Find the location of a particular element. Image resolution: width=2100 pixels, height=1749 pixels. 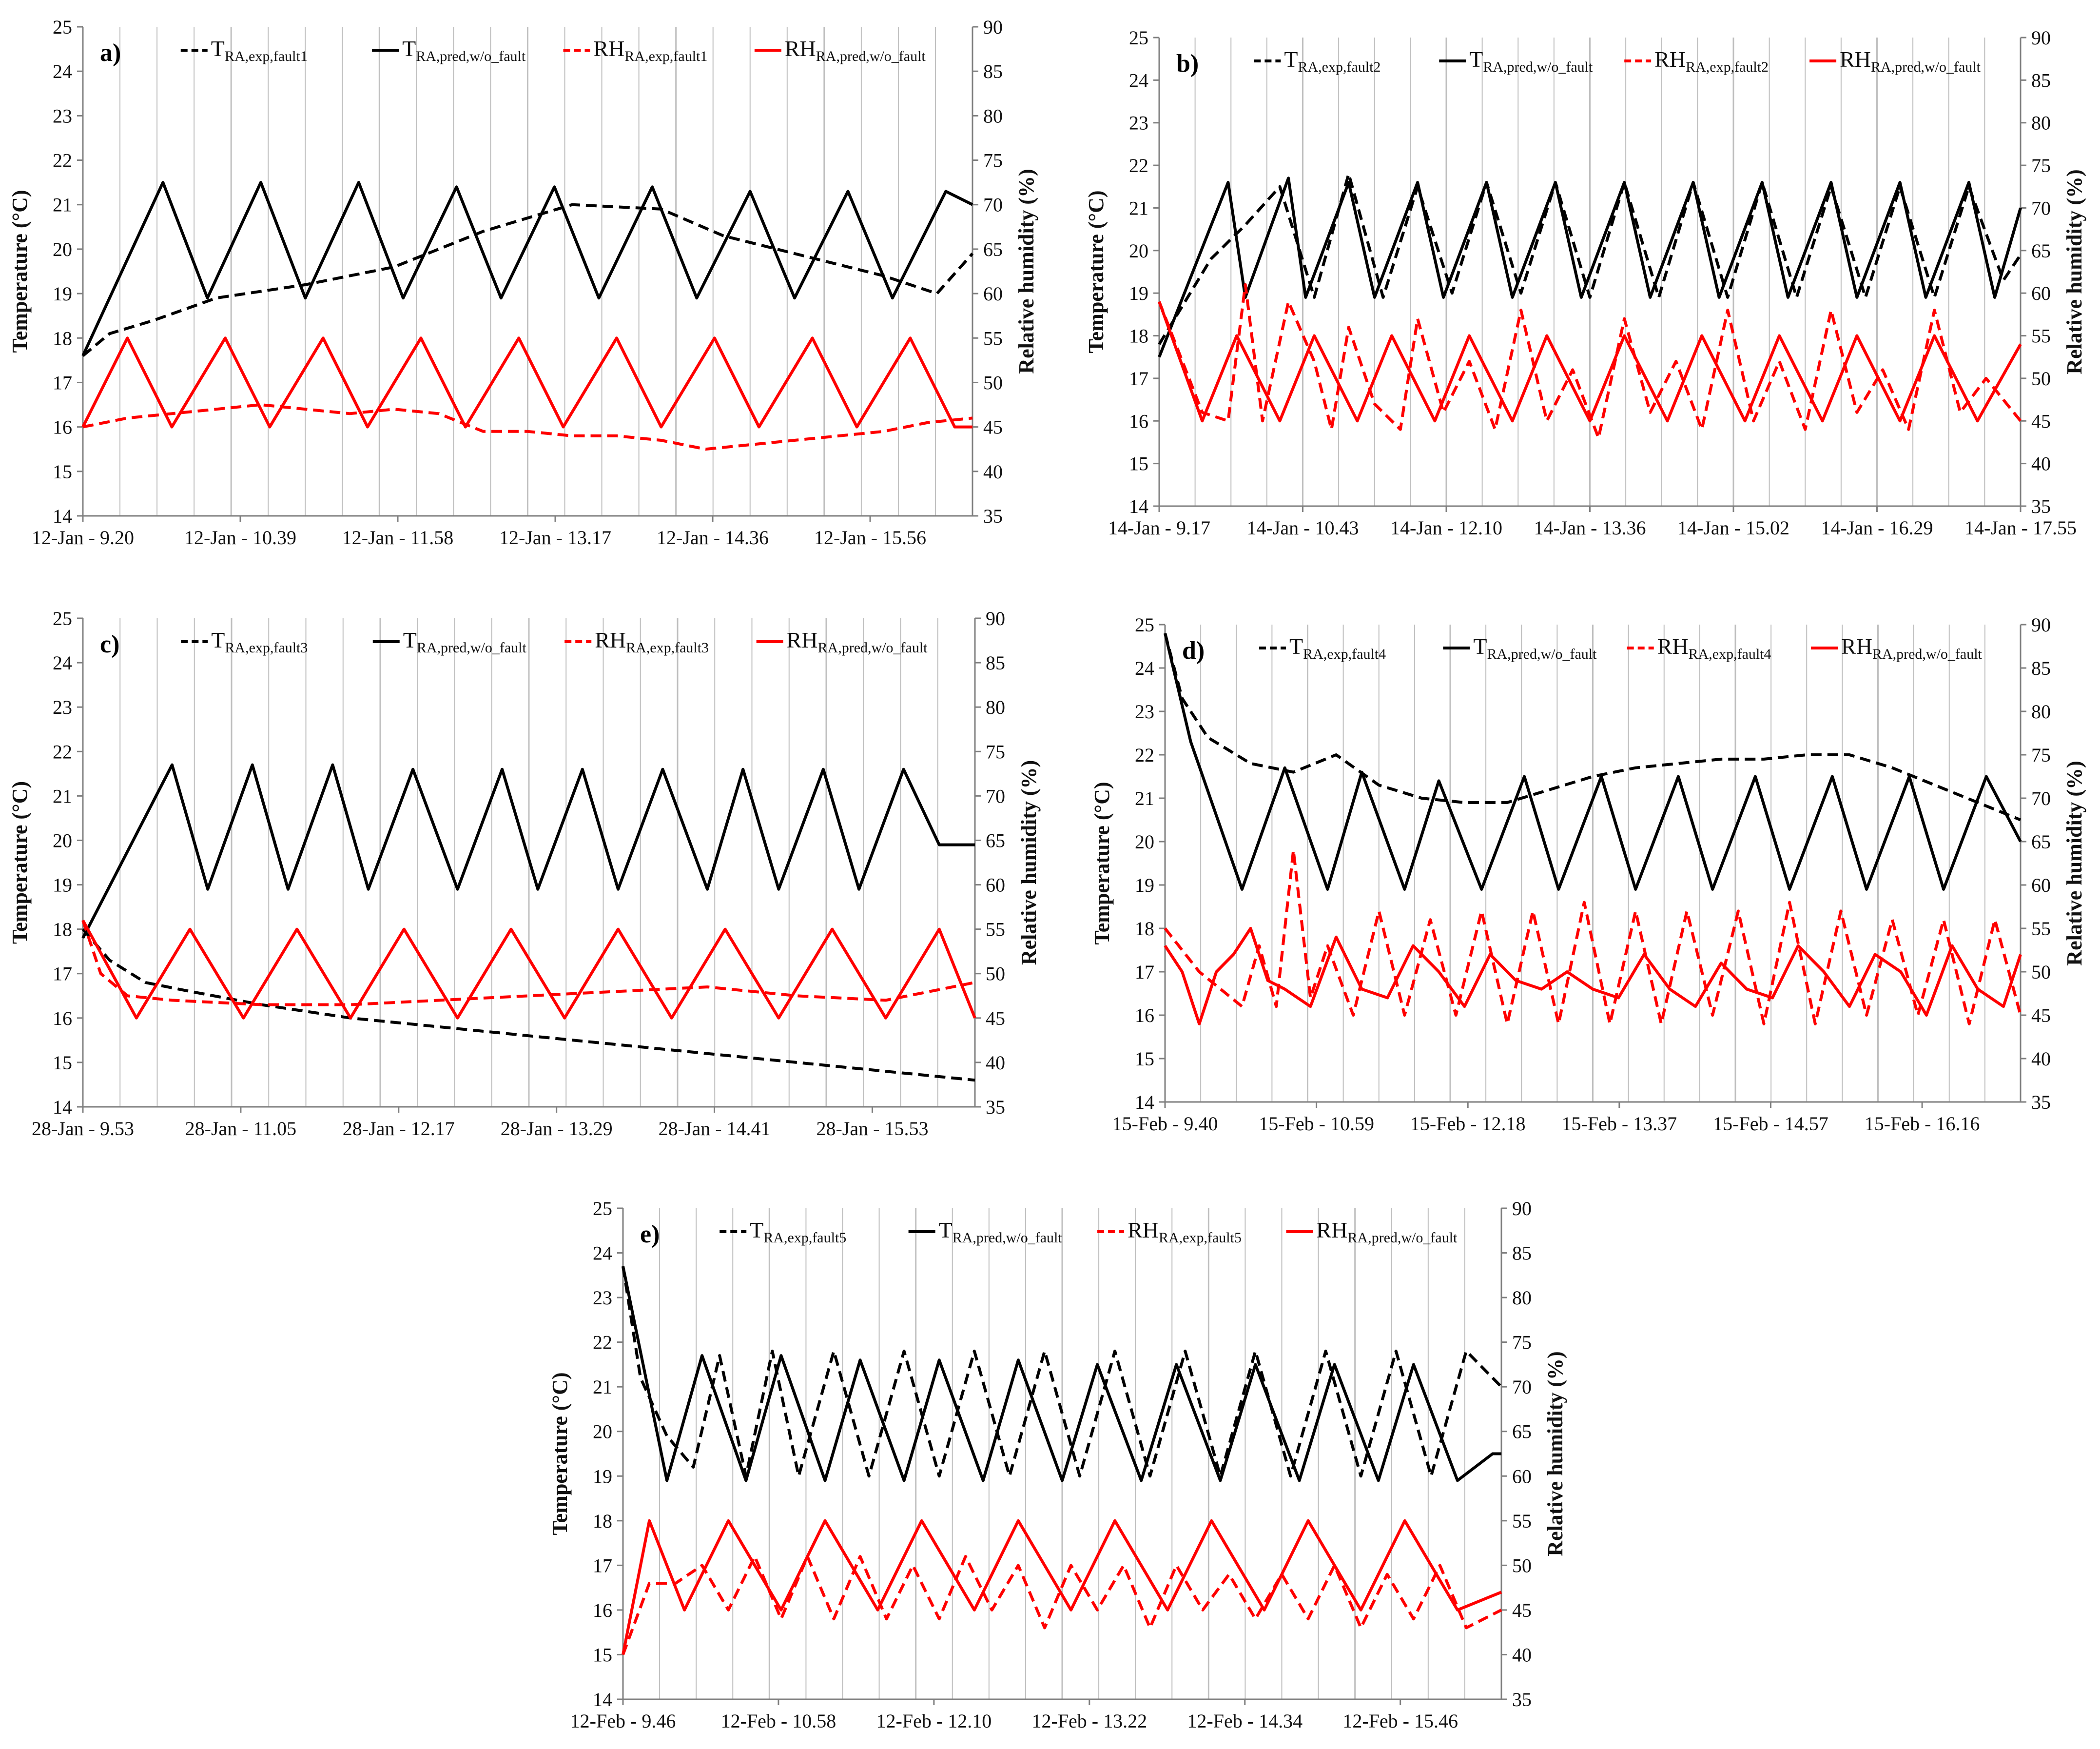

y-tick-label-right: 60 is located at coordinates (996, 885).